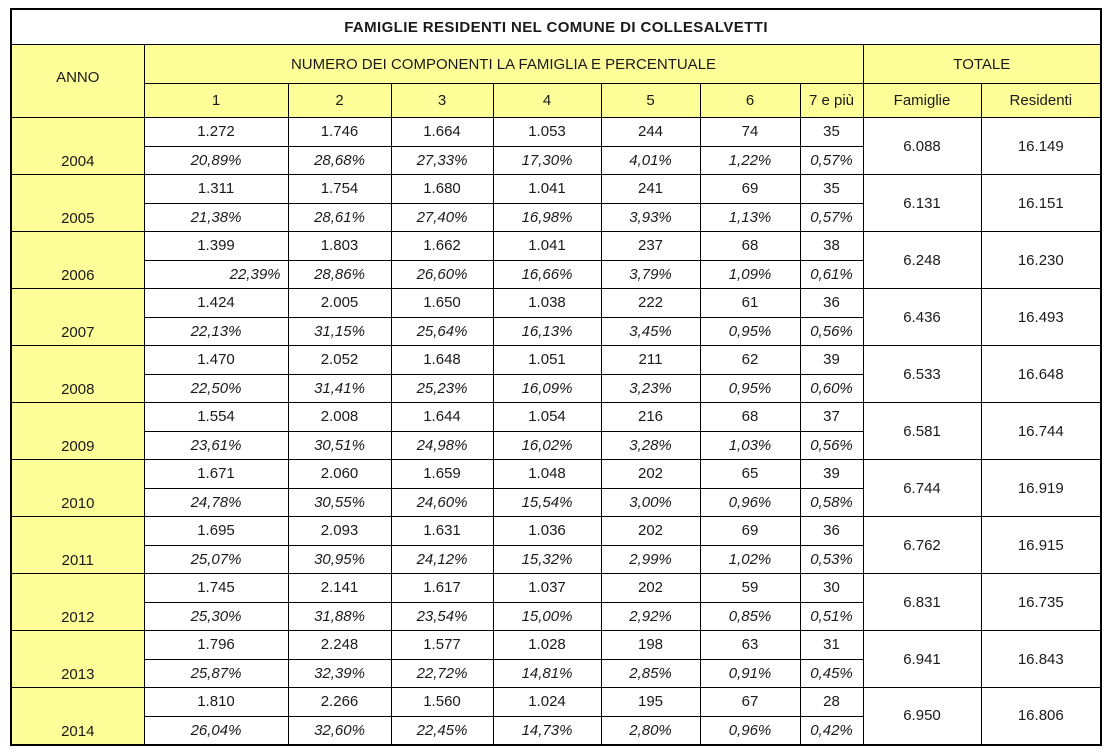  Describe the element at coordinates (650, 616) in the screenshot. I see `percent-cell: 2,92%` at that location.